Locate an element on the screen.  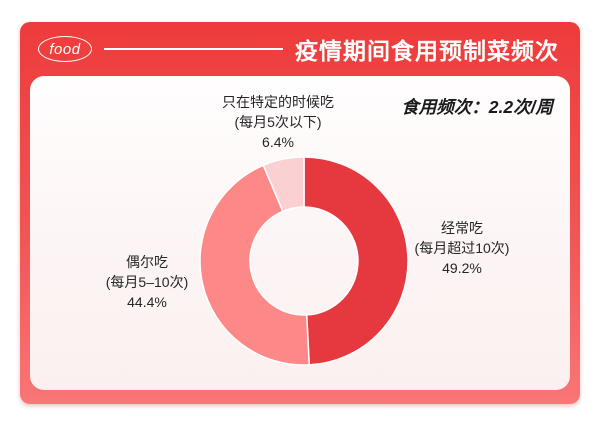
brand-logo: food is located at coordinates (65, 49).